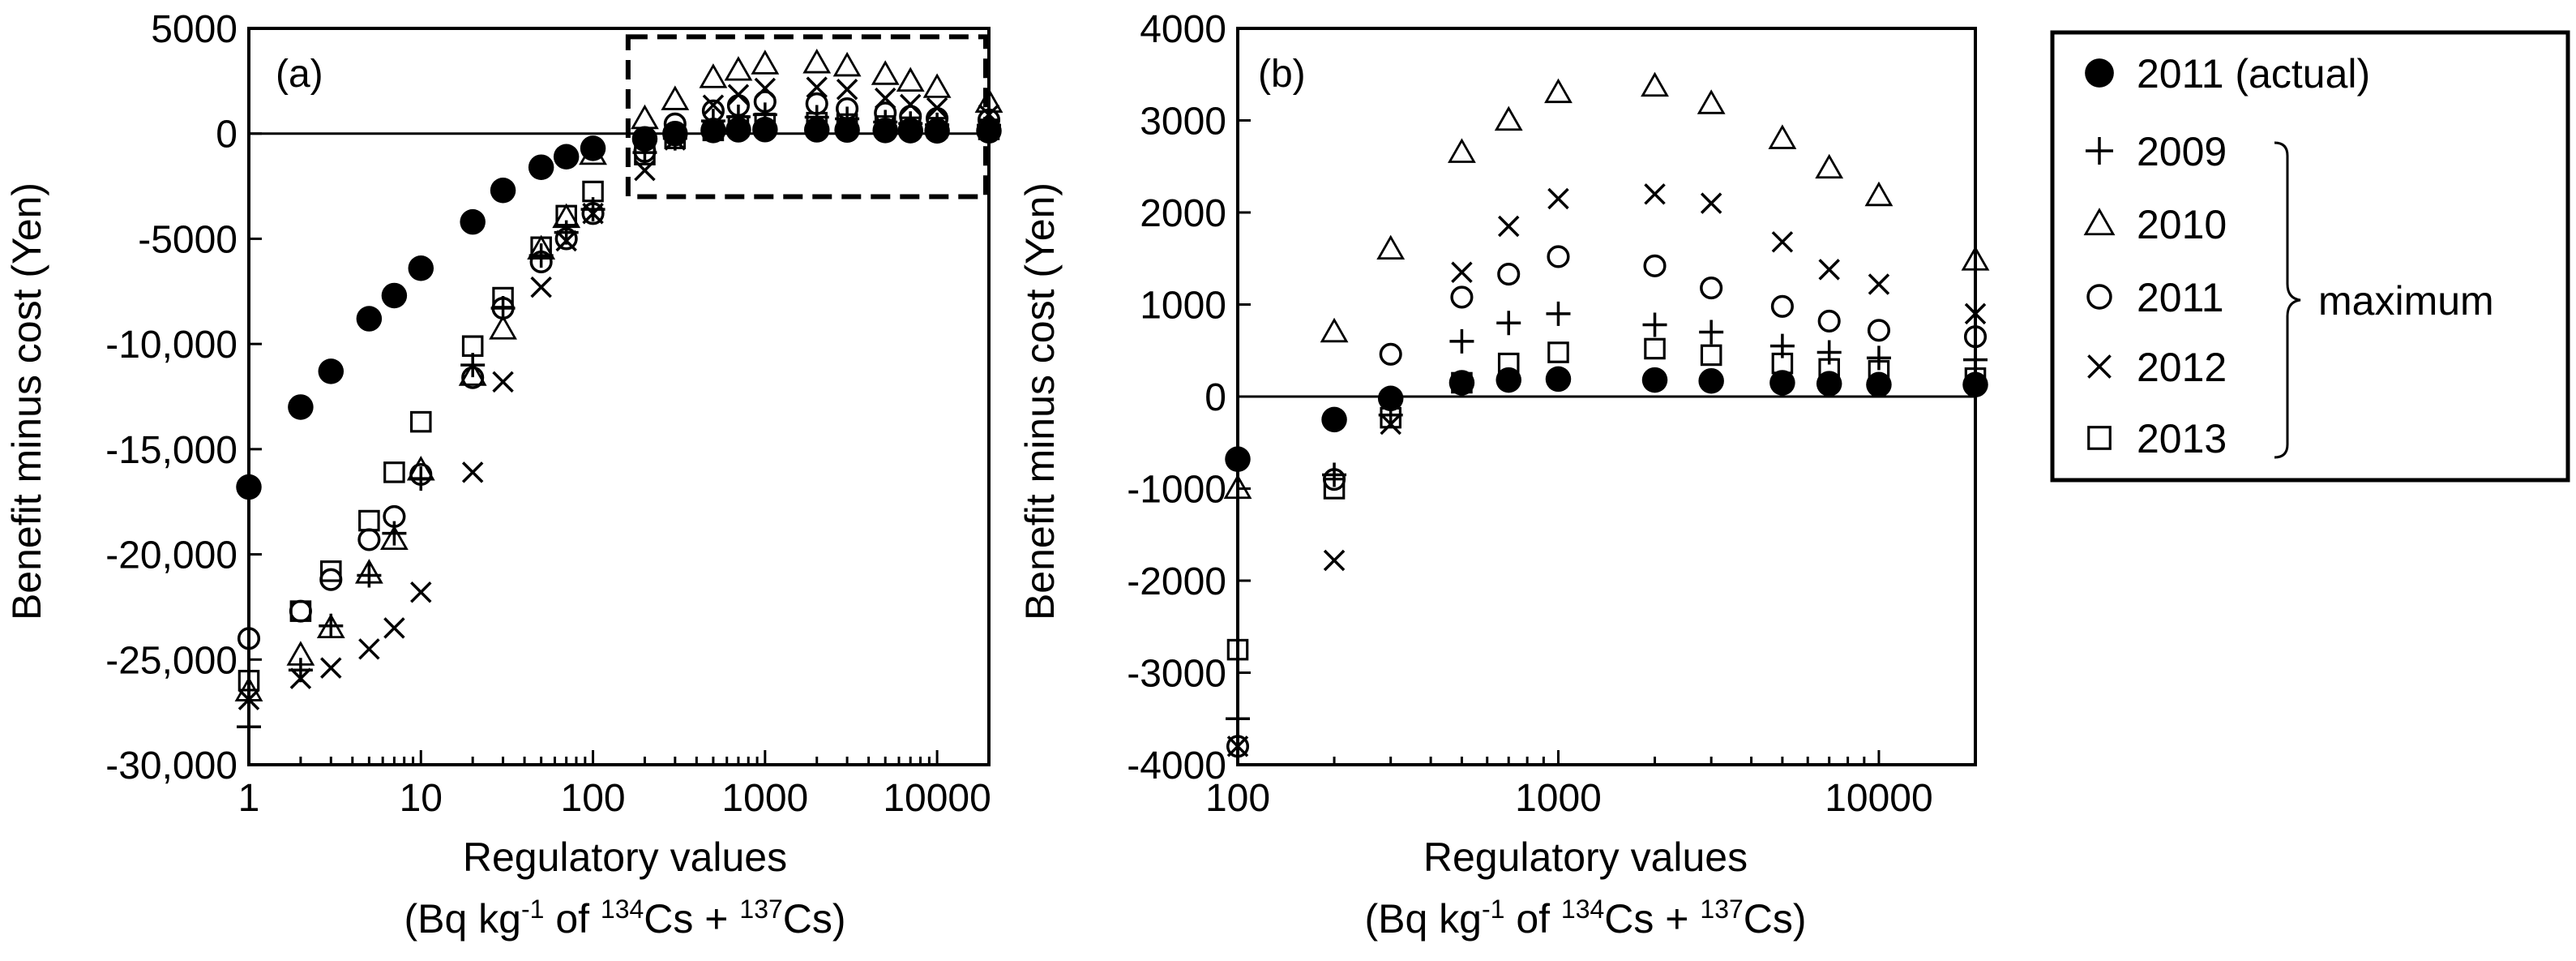 The image size is (2576, 961). Describe the element at coordinates (1183, 122) in the screenshot. I see `y-tick-label: 3000` at that location.